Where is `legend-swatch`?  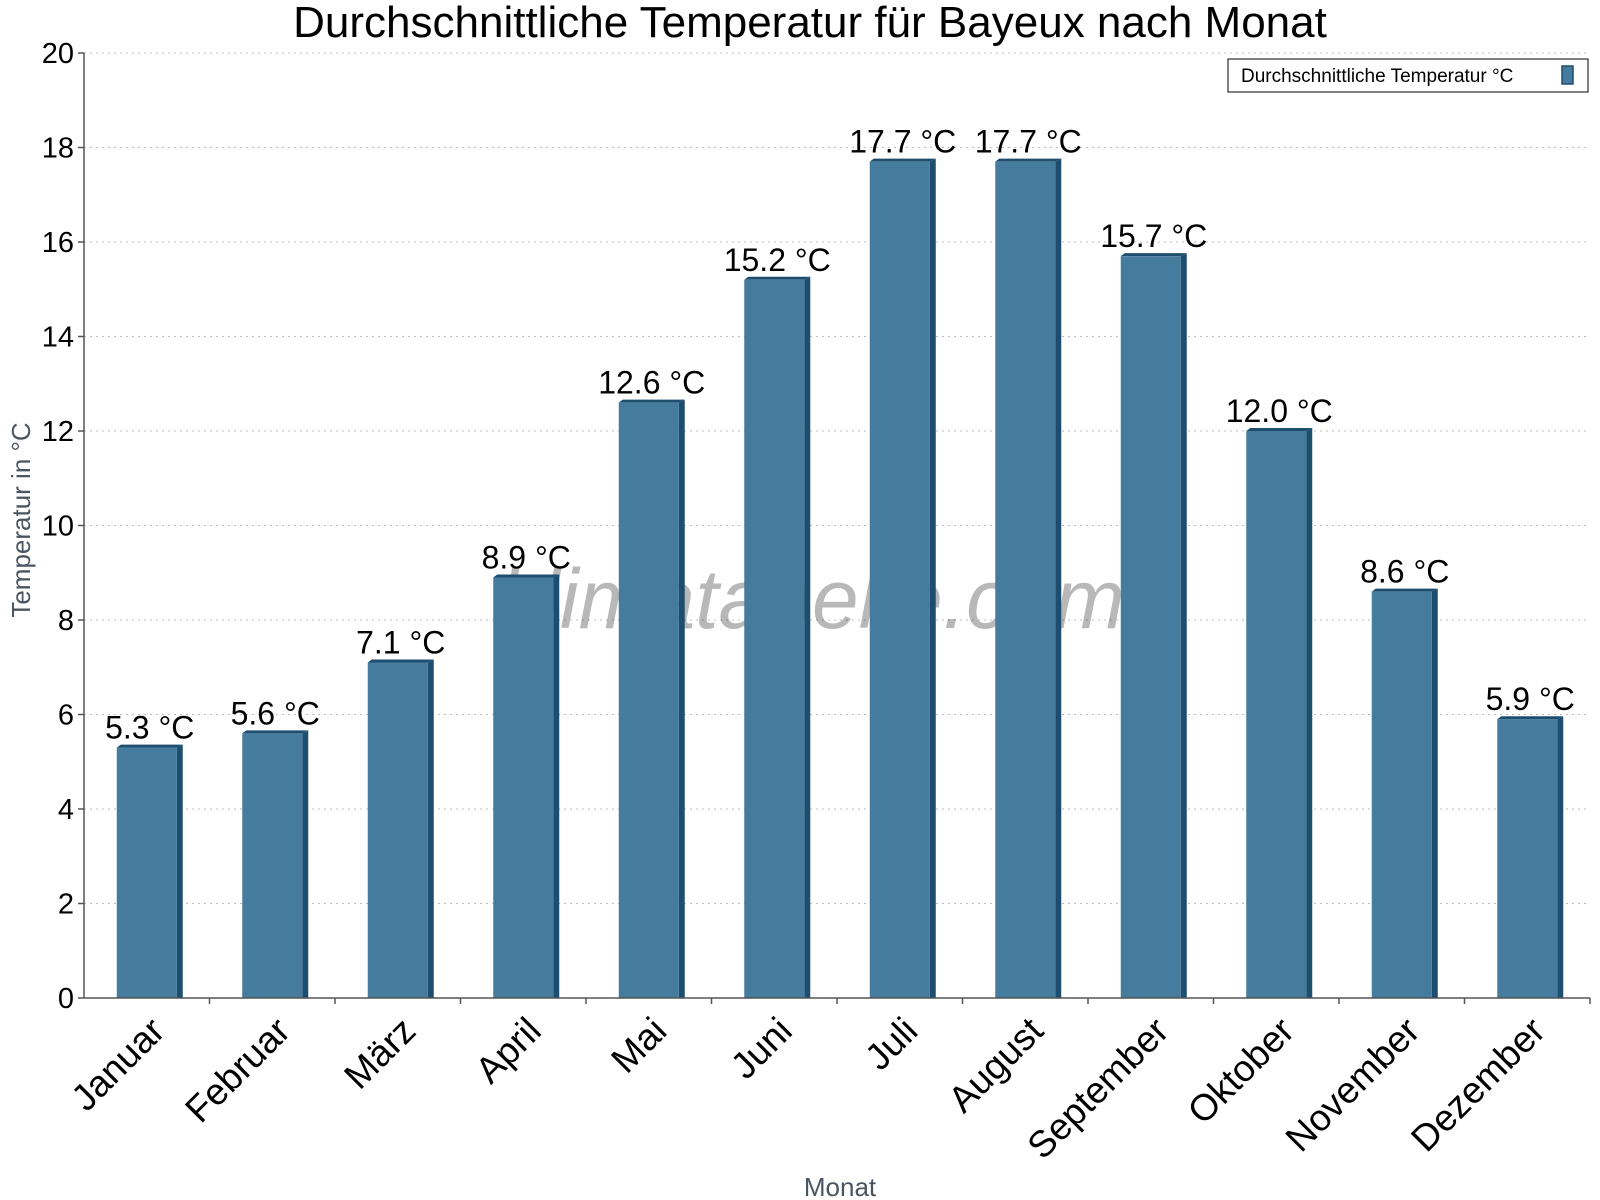 legend-swatch is located at coordinates (1567, 75).